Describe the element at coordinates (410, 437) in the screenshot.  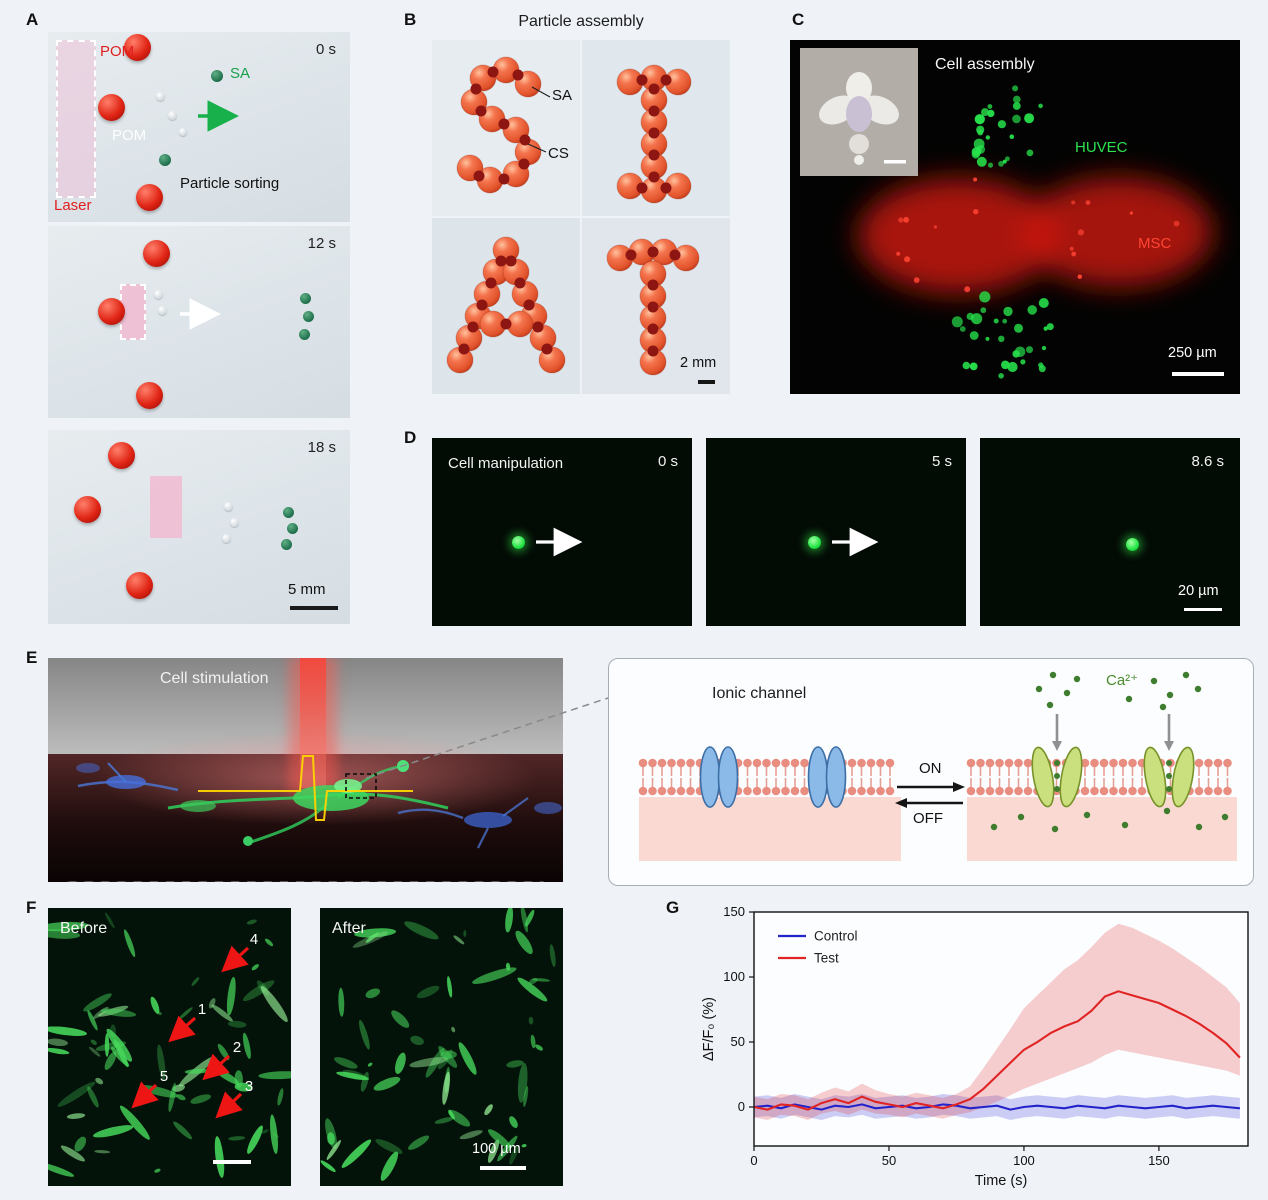
I see `panel-d-label: D` at that location.